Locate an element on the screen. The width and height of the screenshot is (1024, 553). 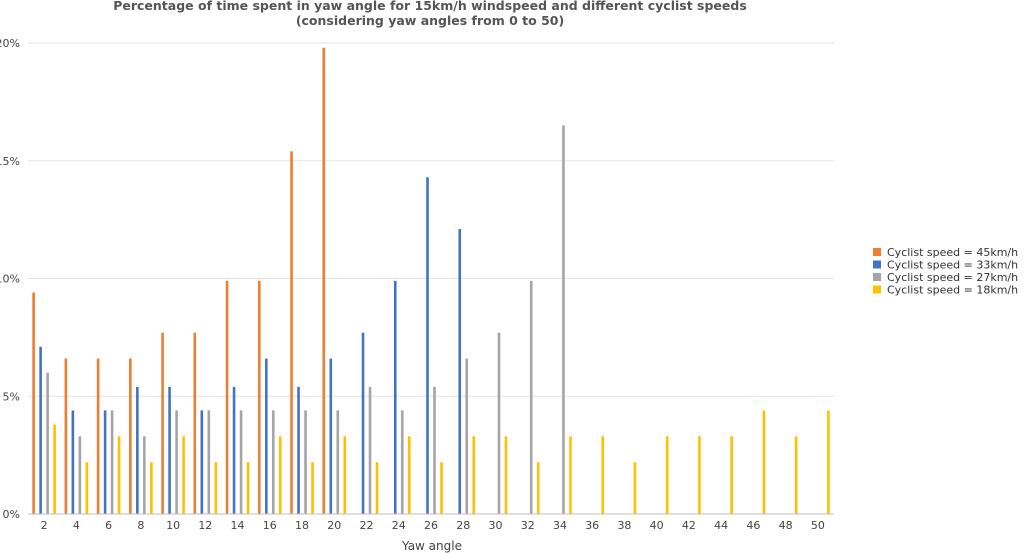
x-tick-label: 24 is located at coordinates (399, 525).